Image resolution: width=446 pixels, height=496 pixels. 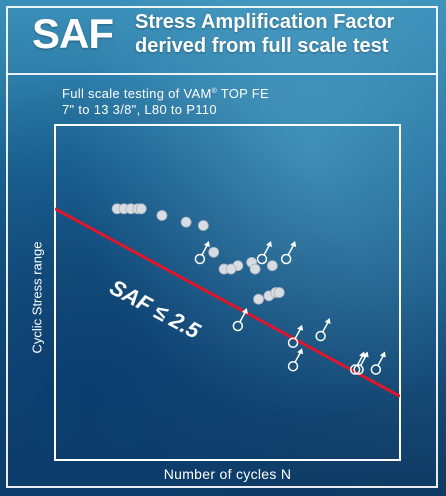 What do you see at coordinates (243, 93) in the screenshot?
I see `product-suffix: TOP FE` at bounding box center [243, 93].